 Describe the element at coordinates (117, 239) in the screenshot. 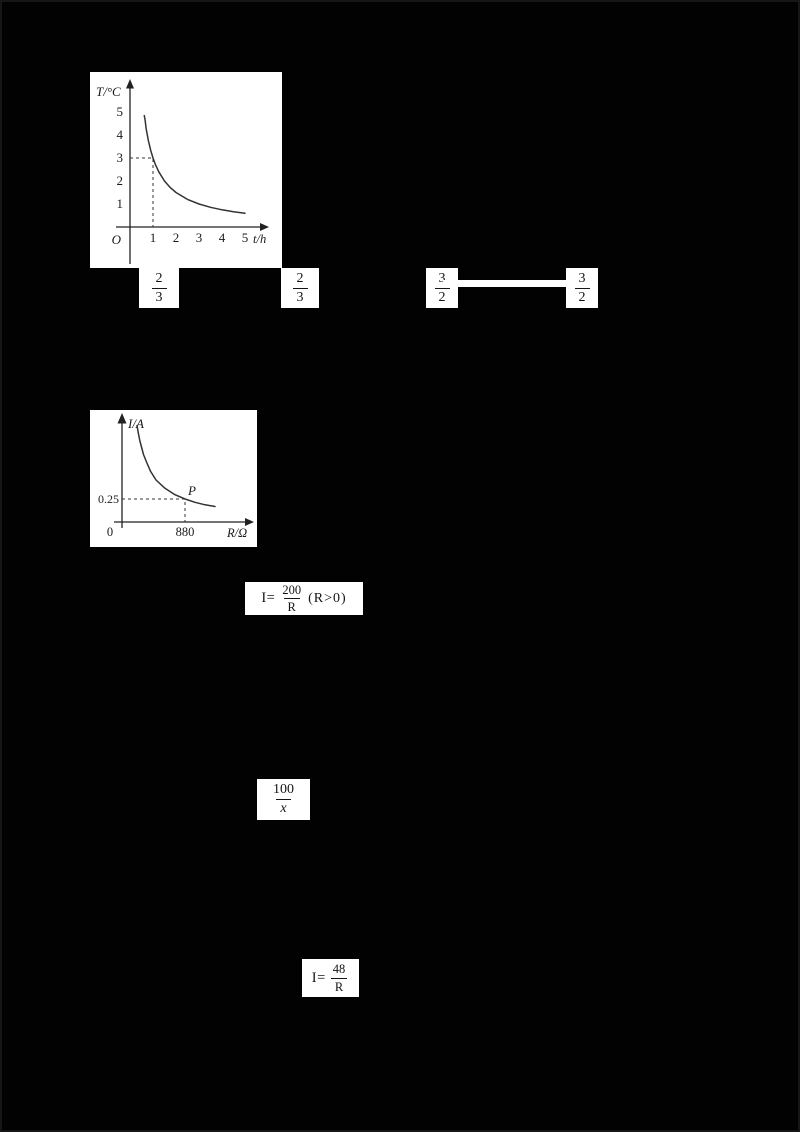

I see `origin-label: O` at that location.